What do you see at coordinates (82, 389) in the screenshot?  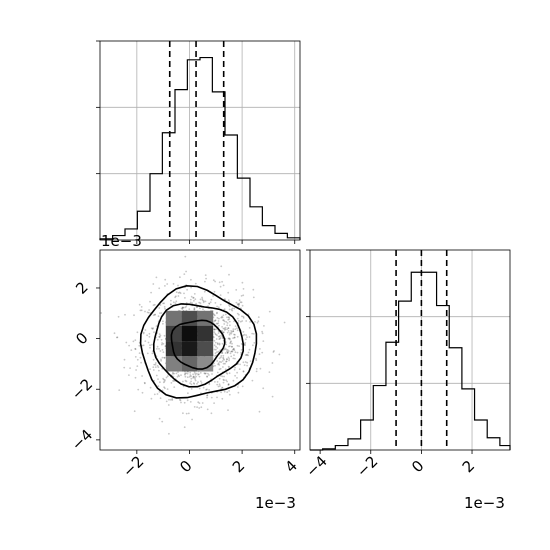 I see `joint-y-tick-label: −2` at bounding box center [82, 389].